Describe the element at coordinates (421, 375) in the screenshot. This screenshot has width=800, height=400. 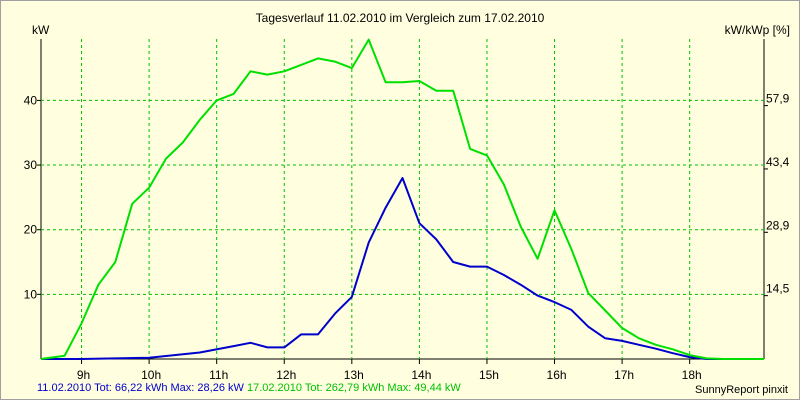
I see `x-tick-label: 14h` at that location.